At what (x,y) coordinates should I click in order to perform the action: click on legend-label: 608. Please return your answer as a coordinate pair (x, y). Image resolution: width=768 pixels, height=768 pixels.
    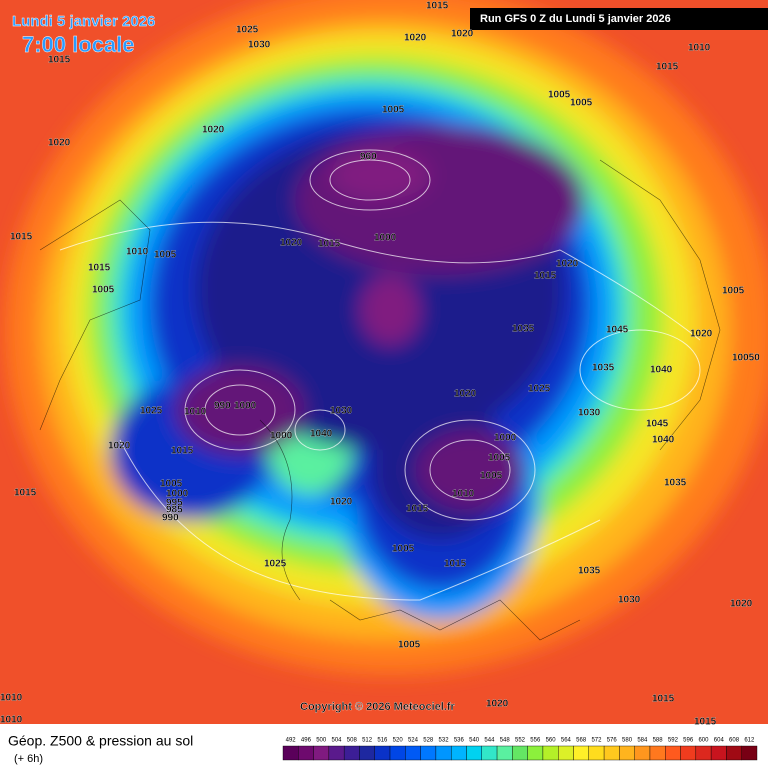
    Looking at the image, I should click on (734, 741).